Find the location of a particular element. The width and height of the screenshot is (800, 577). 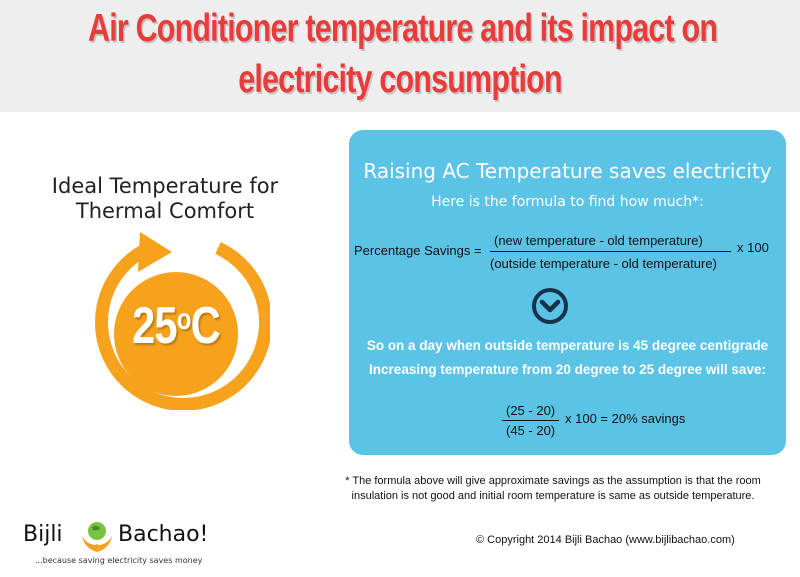

circular-arrow-icon is located at coordinates (182, 321).